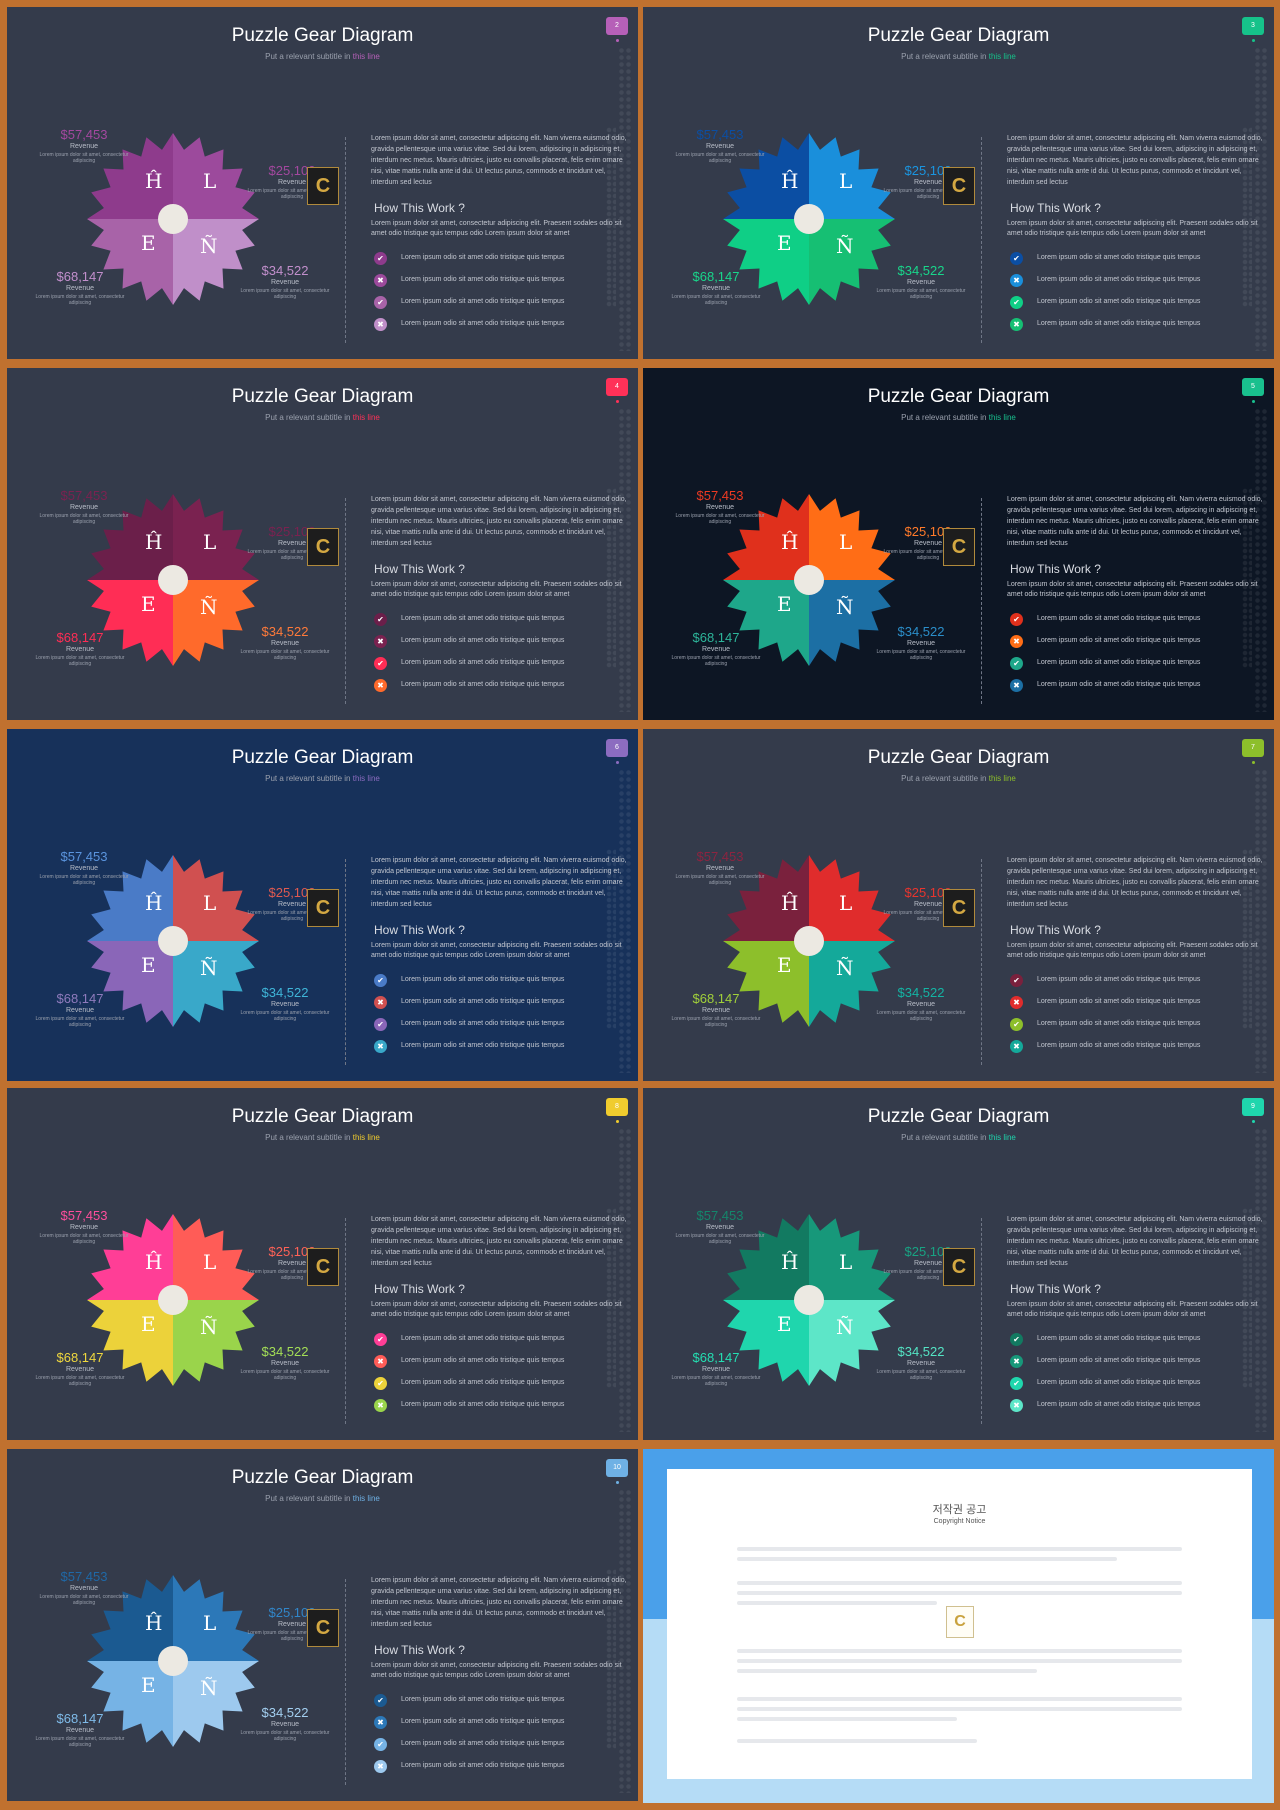 The height and width of the screenshot is (1810, 1280). Describe the element at coordinates (309, 778) in the screenshot. I see `subtitle-text: Put a relevant subtitle in` at that location.